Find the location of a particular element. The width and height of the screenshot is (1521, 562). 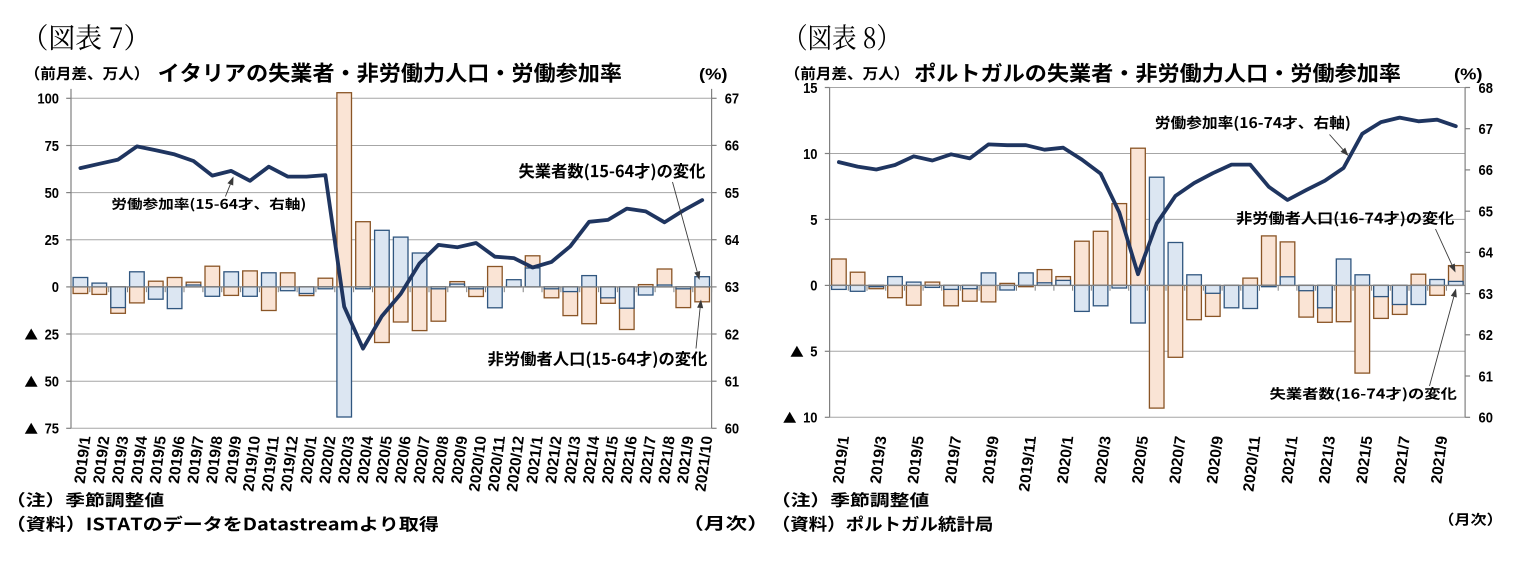

svg-text: 2019/6 is located at coordinates (177, 459).